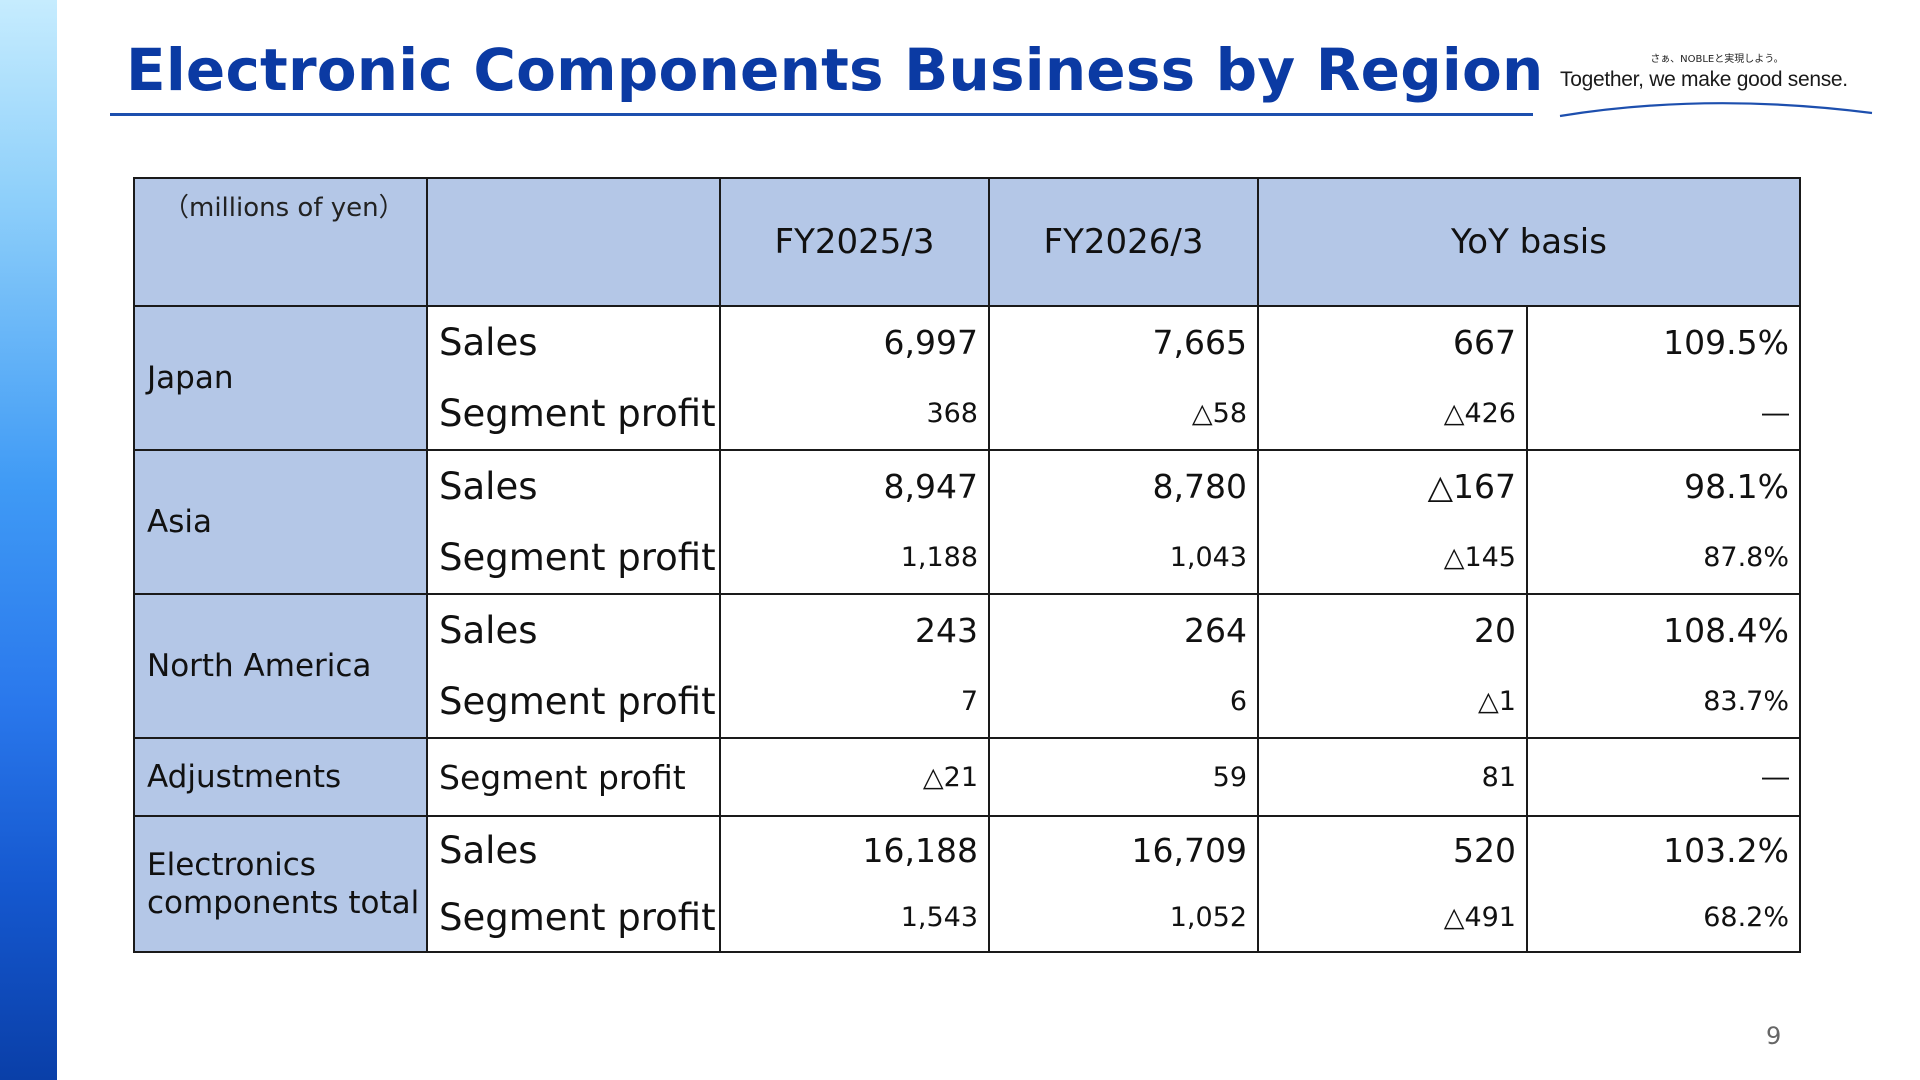 Image resolution: width=1920 pixels, height=1080 pixels. Describe the element at coordinates (1663, 777) in the screenshot. I see `yoy-ratio-cell: ―` at that location.